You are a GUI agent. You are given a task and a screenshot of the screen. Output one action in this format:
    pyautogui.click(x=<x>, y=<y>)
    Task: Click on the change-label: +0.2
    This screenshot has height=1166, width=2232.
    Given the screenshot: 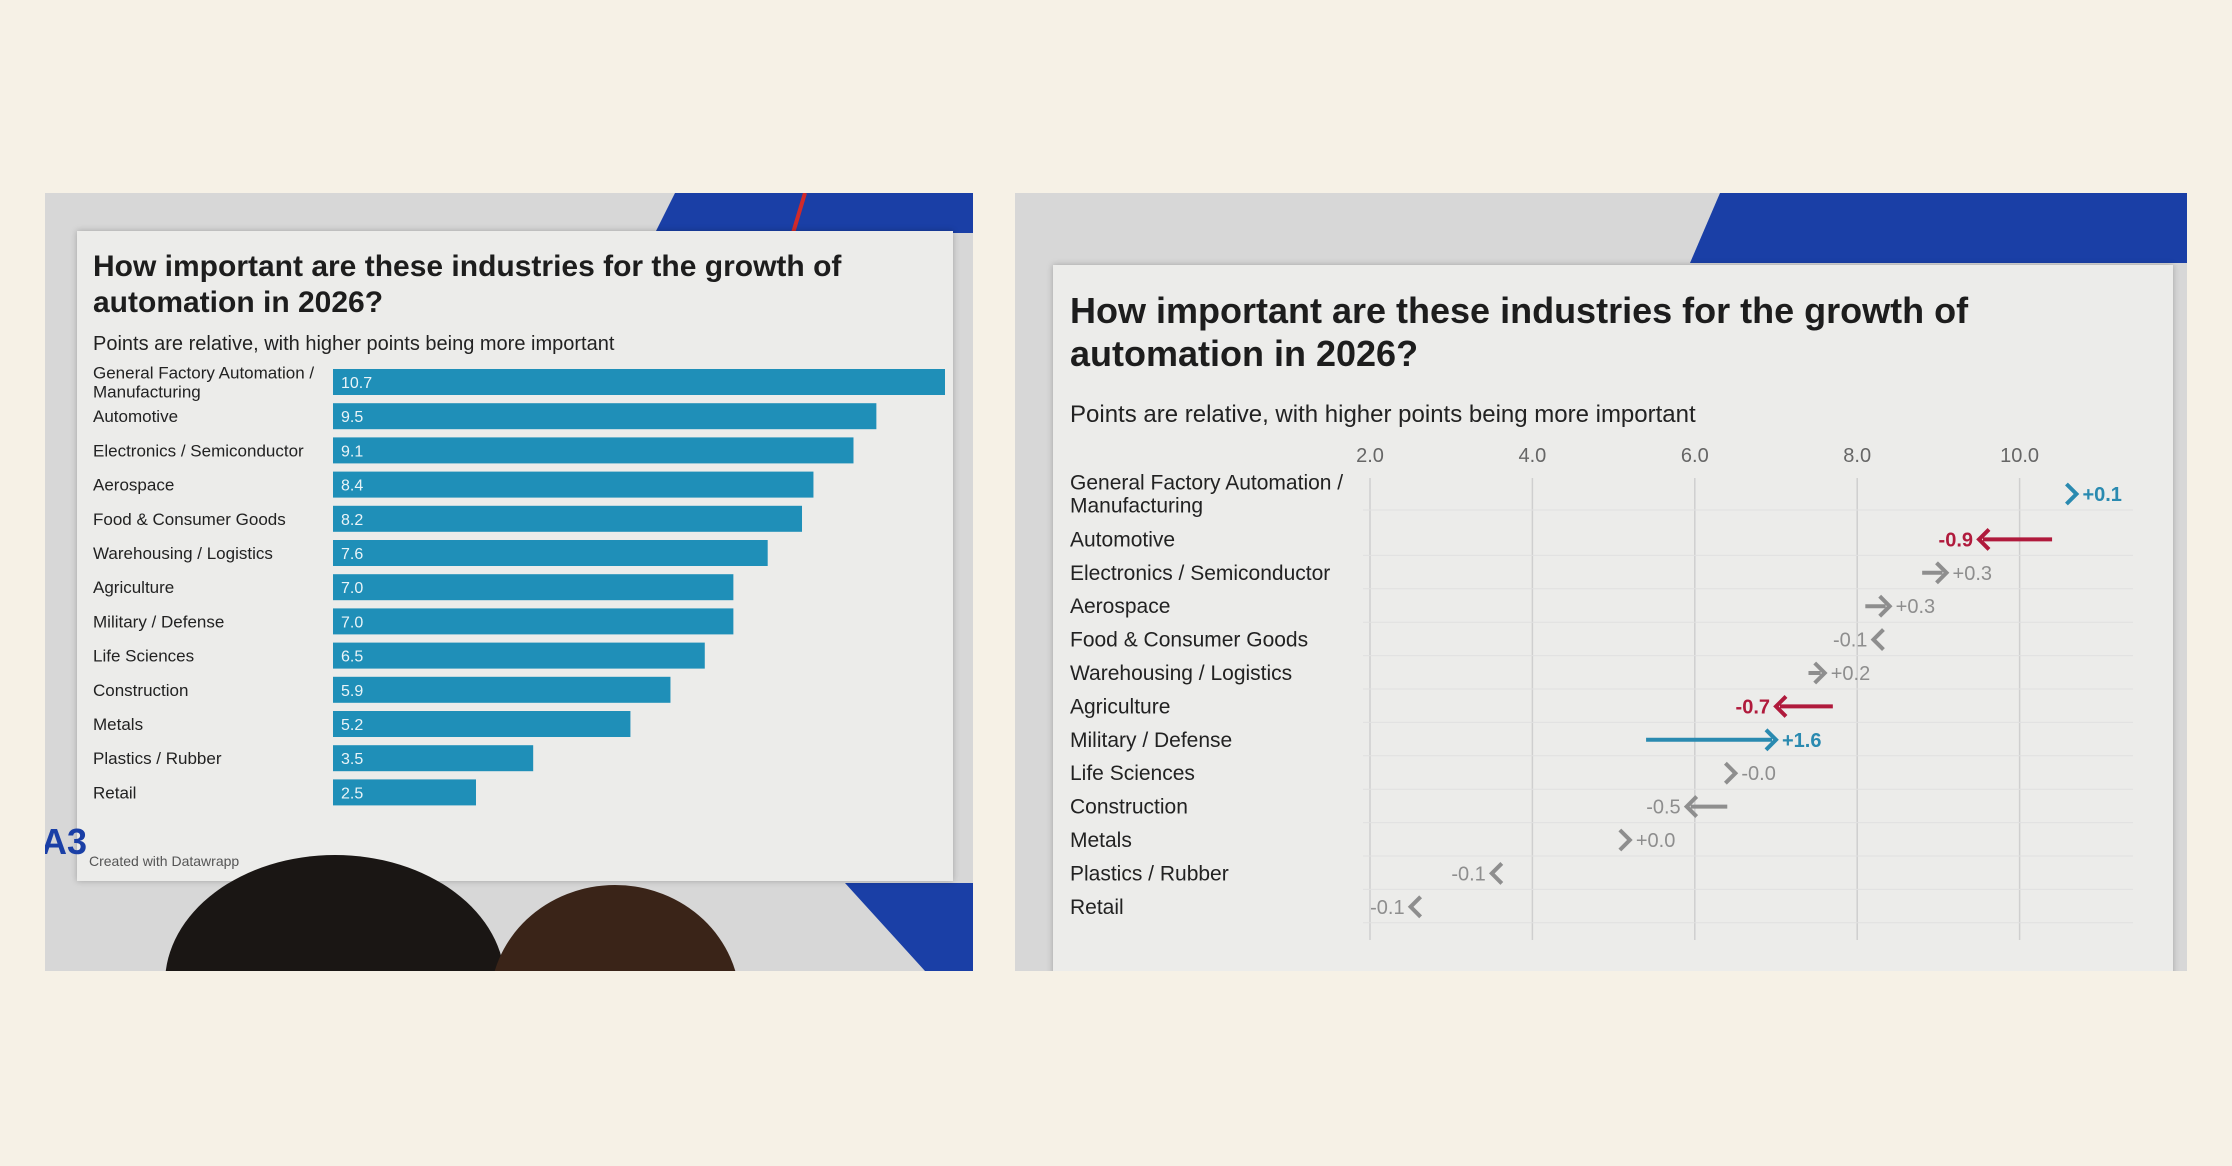 What is the action you would take?
    pyautogui.click(x=1850, y=674)
    